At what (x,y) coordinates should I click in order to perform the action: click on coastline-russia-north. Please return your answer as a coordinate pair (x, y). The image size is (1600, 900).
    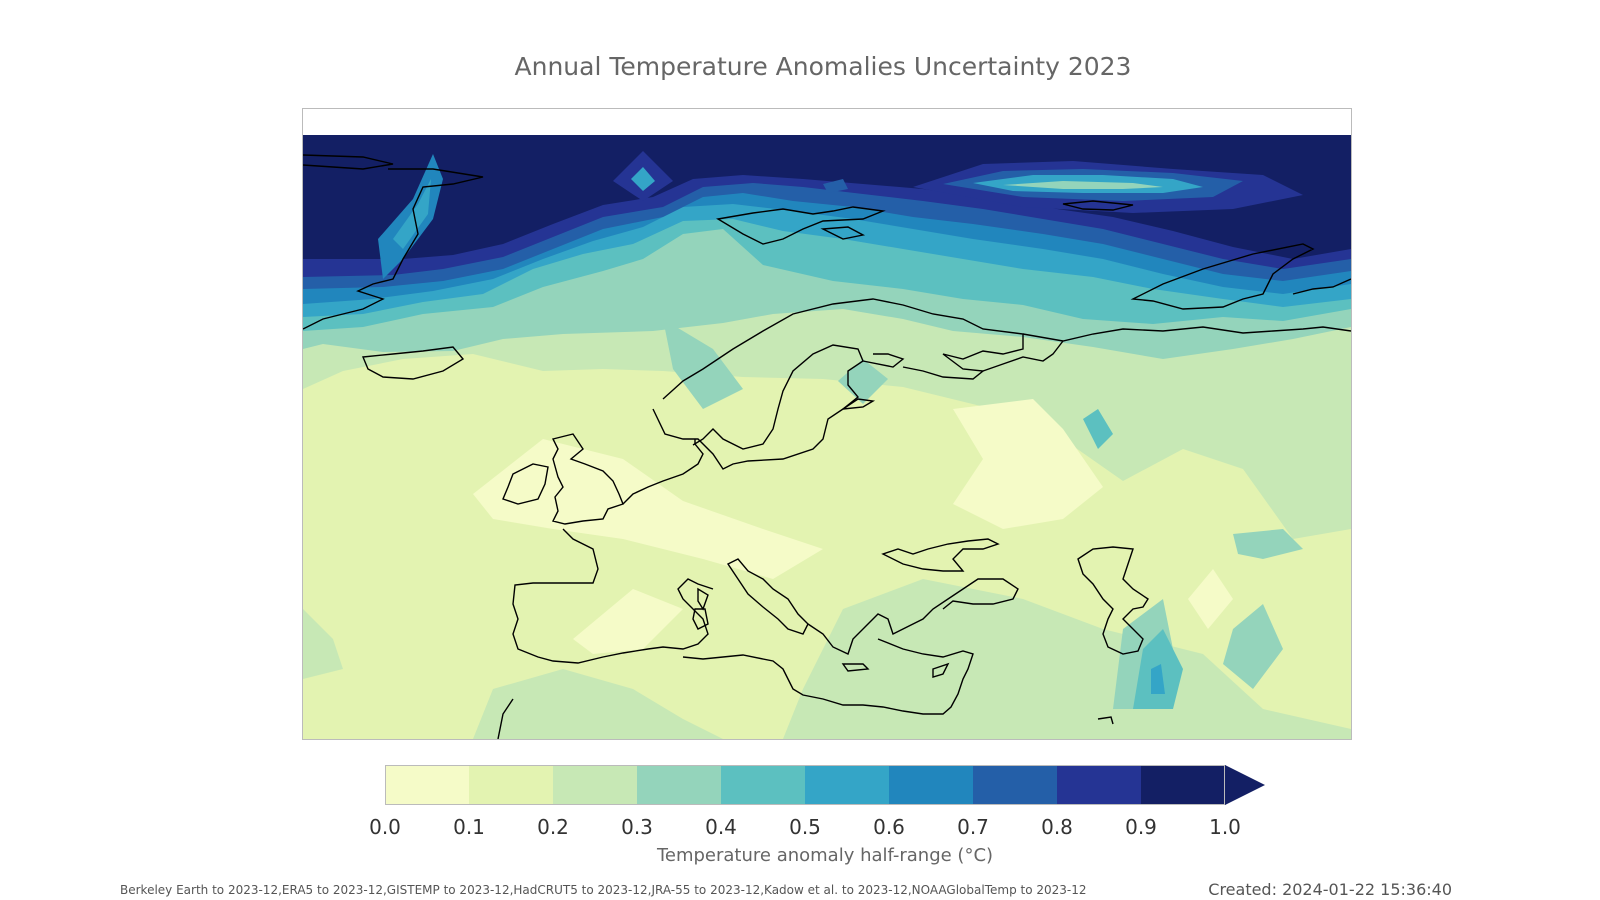
    Looking at the image, I should click on (1166, 349).